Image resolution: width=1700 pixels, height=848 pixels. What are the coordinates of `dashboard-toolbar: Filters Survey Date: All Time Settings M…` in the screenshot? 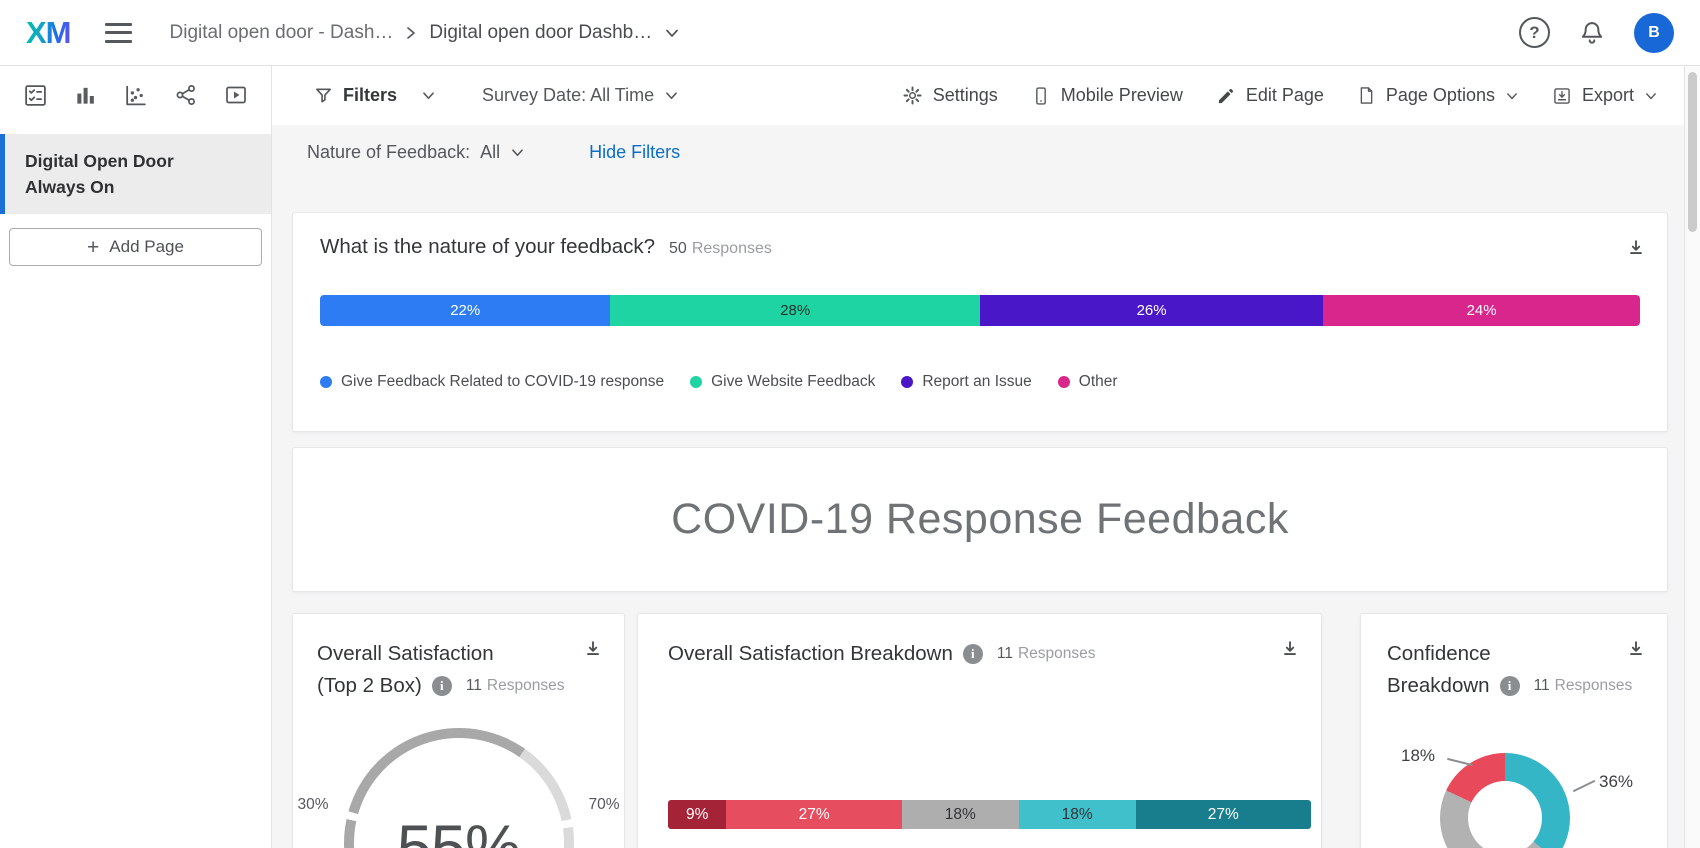 It's located at (978, 95).